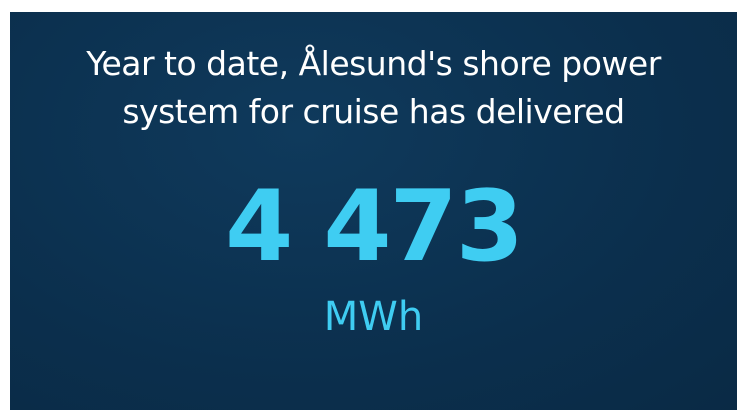 The height and width of the screenshot is (410, 737). Describe the element at coordinates (373, 63) in the screenshot. I see `heading-line: Year to date, Ålesund's shore power` at that location.